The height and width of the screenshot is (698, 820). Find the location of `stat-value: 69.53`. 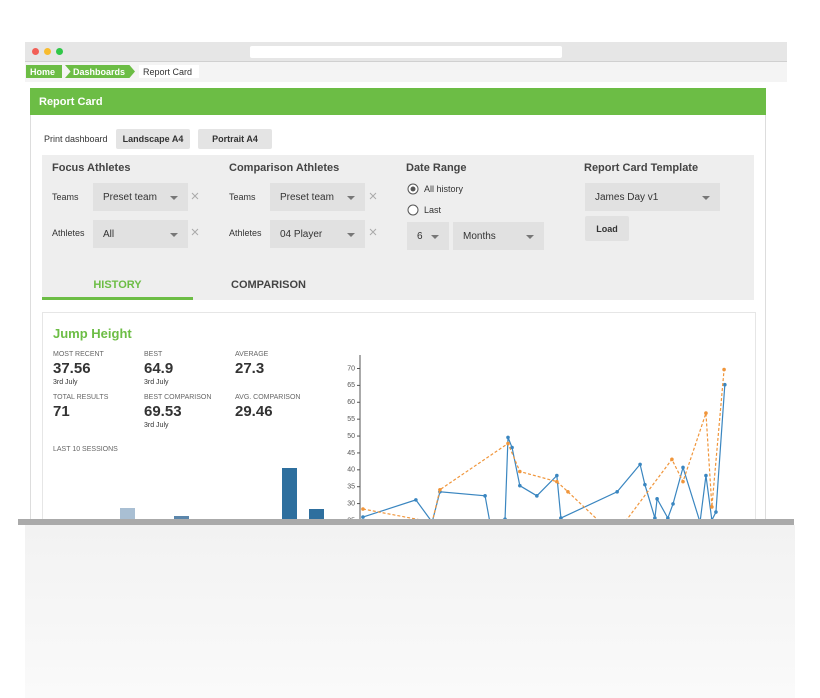

stat-value: 69.53 is located at coordinates (163, 411).